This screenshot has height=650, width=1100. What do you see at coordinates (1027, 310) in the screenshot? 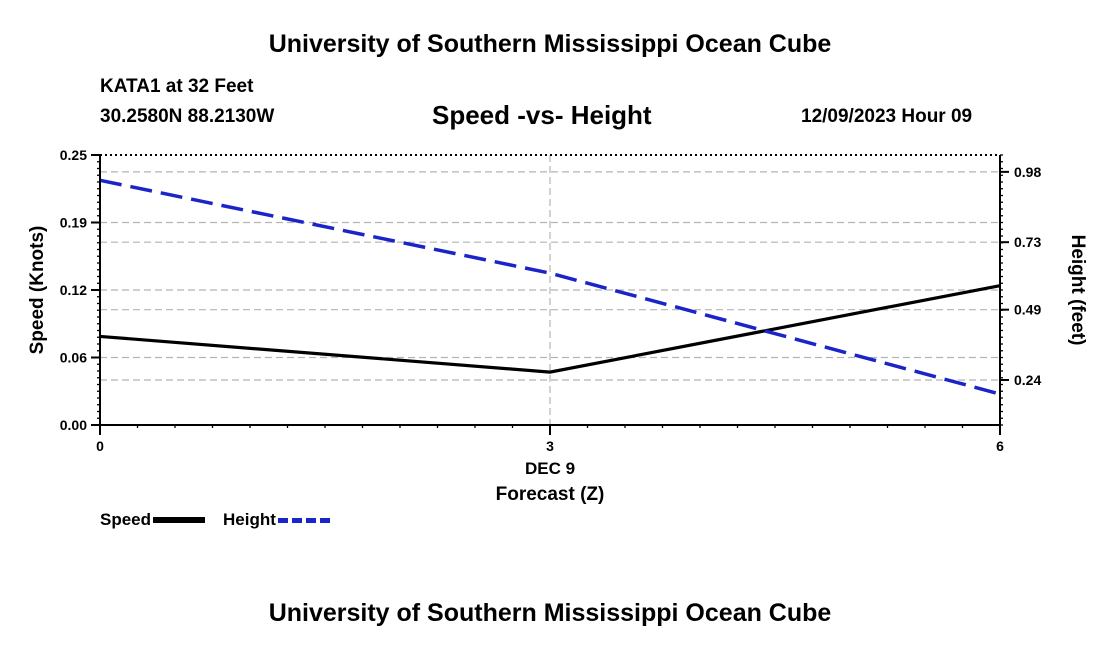
I see `y-tick-label-right-1: 0.49` at bounding box center [1027, 310].